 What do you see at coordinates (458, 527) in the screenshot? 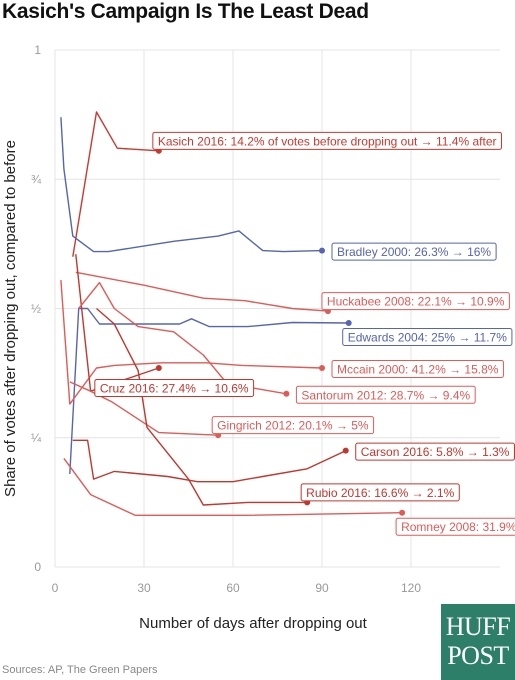
I see `series-label-text: Romney 2008: 31.9% → 3.4%` at bounding box center [458, 527].